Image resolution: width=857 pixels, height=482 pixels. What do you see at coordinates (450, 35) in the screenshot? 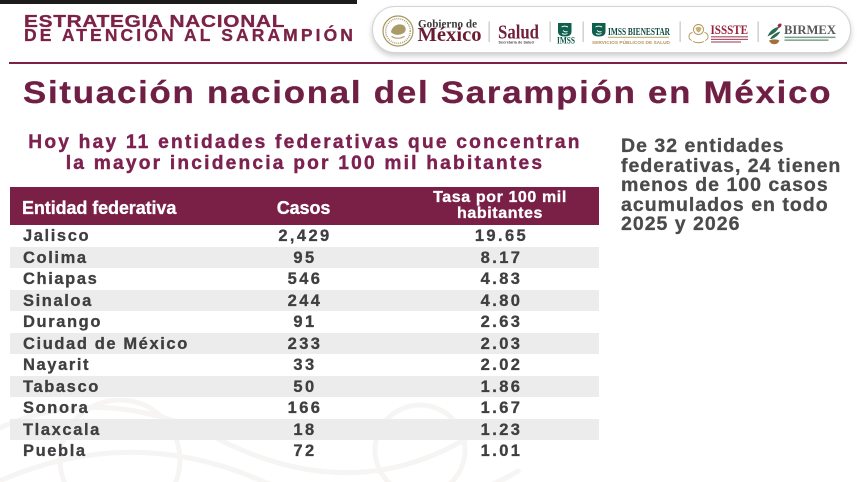
I see `svg-text: México` at bounding box center [450, 35].